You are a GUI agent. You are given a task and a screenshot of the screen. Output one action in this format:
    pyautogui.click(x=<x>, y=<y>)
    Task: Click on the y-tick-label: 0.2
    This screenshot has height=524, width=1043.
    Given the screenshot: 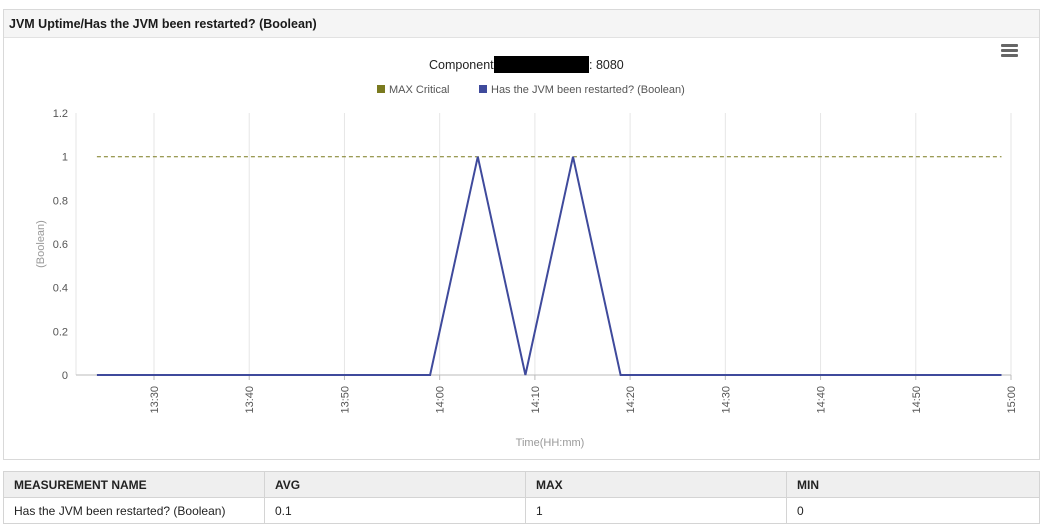 What is the action you would take?
    pyautogui.click(x=60, y=332)
    